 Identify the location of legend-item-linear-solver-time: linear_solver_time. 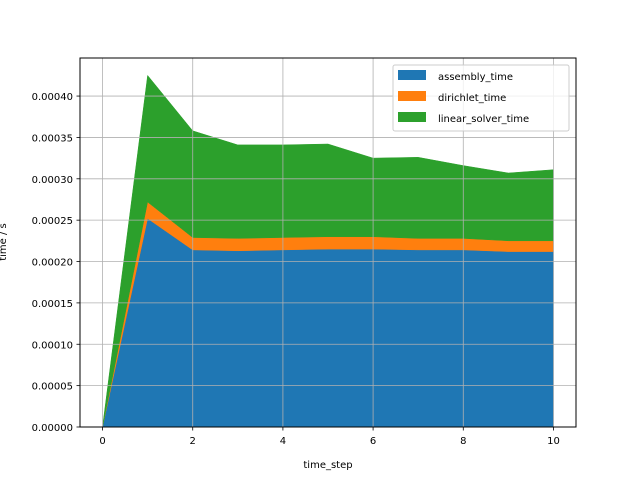
(463, 118).